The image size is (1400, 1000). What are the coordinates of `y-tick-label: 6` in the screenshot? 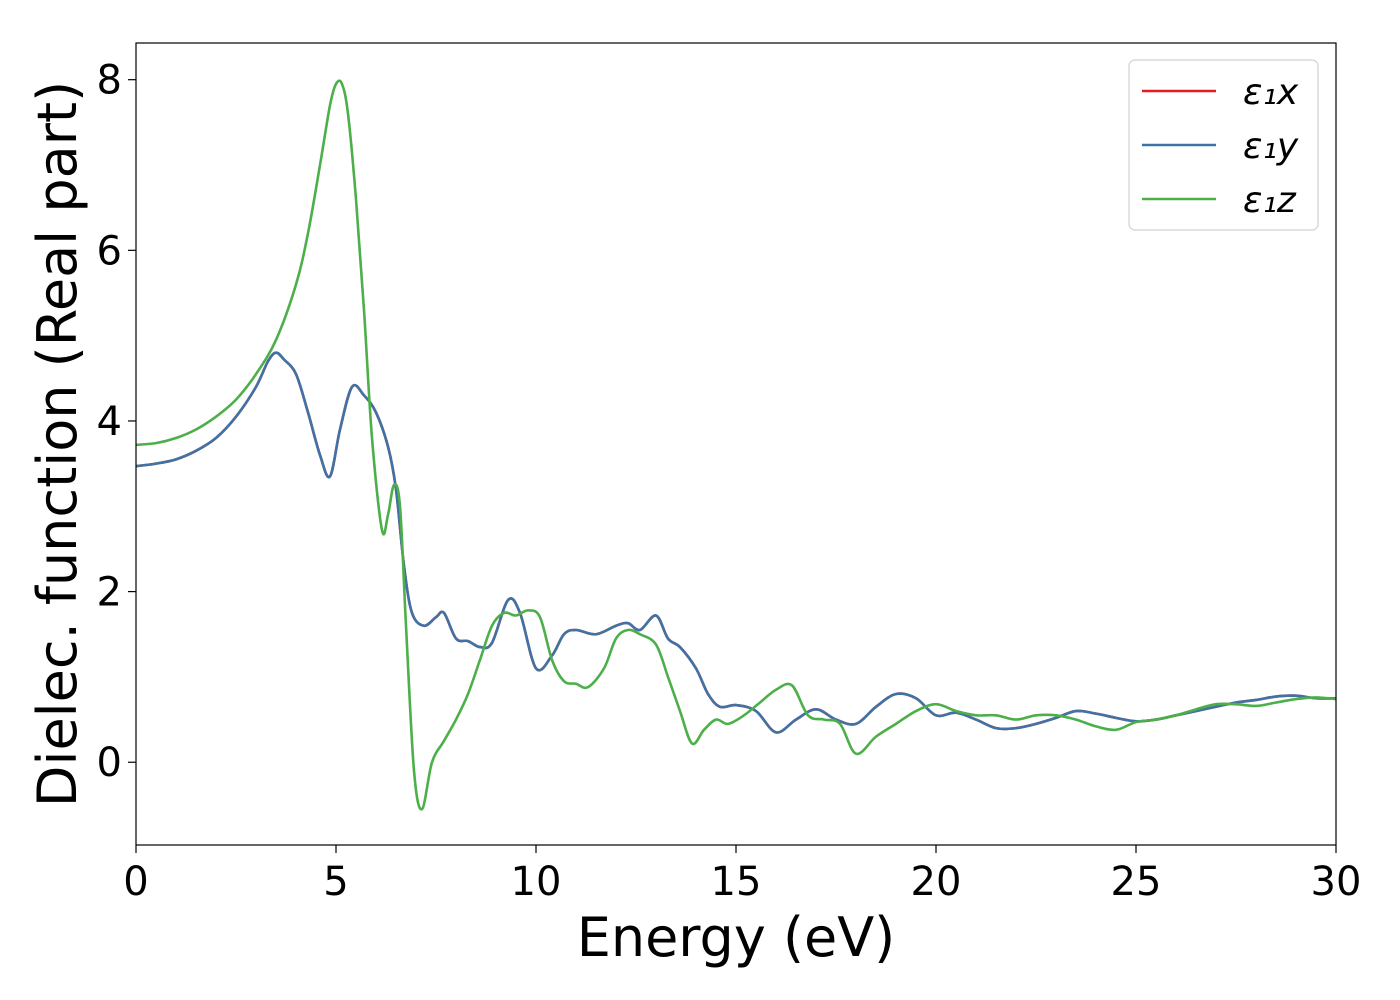 It's located at (109, 251).